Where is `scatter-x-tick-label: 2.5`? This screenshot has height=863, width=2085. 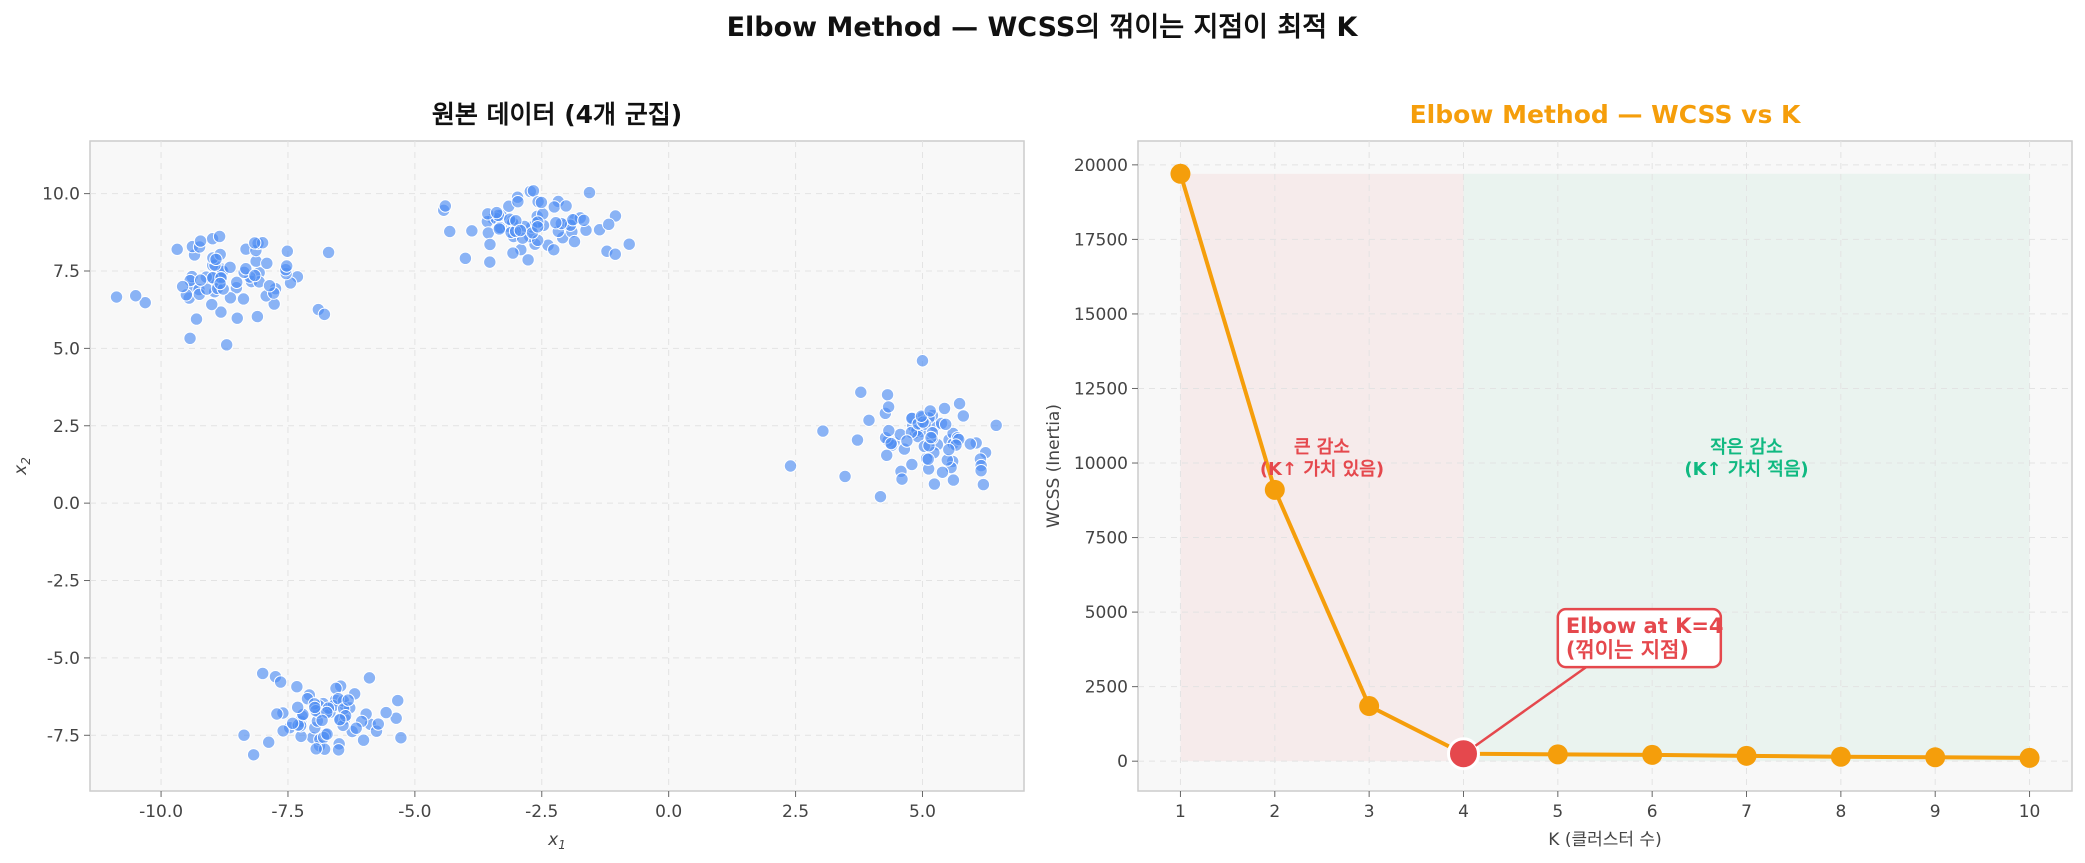 scatter-x-tick-label: 2.5 is located at coordinates (795, 812).